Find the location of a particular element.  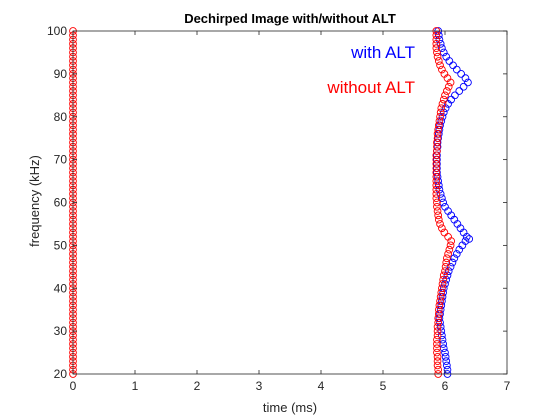

y-axis-label: frequency (kHz) is located at coordinates (34, 201).